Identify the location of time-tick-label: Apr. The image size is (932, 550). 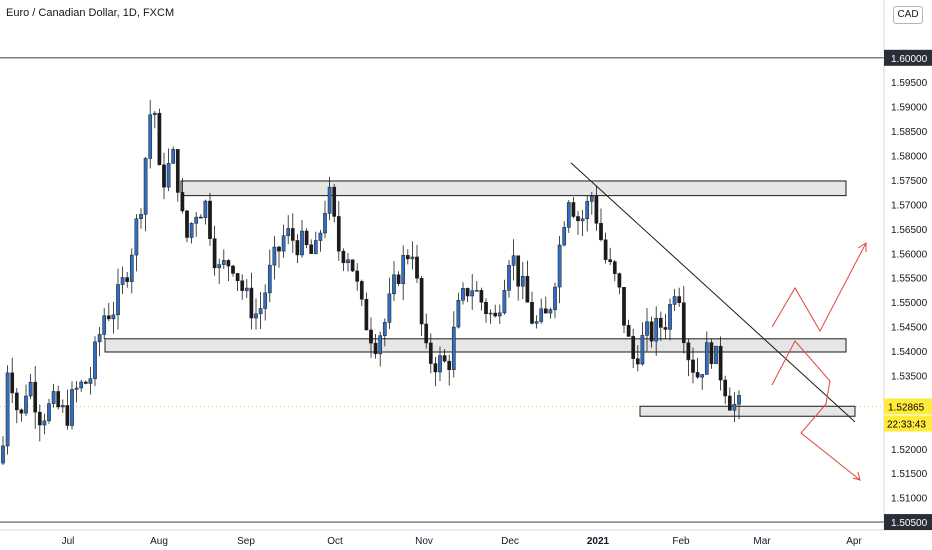
(854, 541).